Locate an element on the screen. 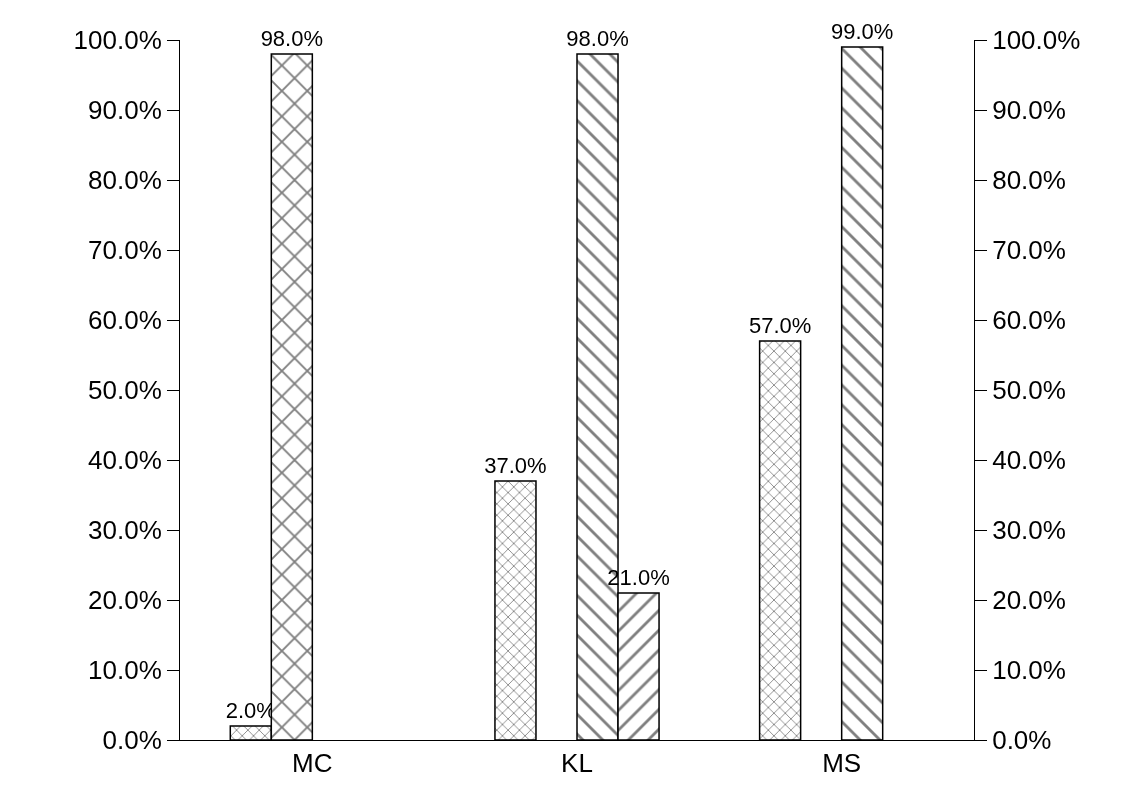 The image size is (1124, 810). y2-tick-label: 10.0% is located at coordinates (1029, 670).